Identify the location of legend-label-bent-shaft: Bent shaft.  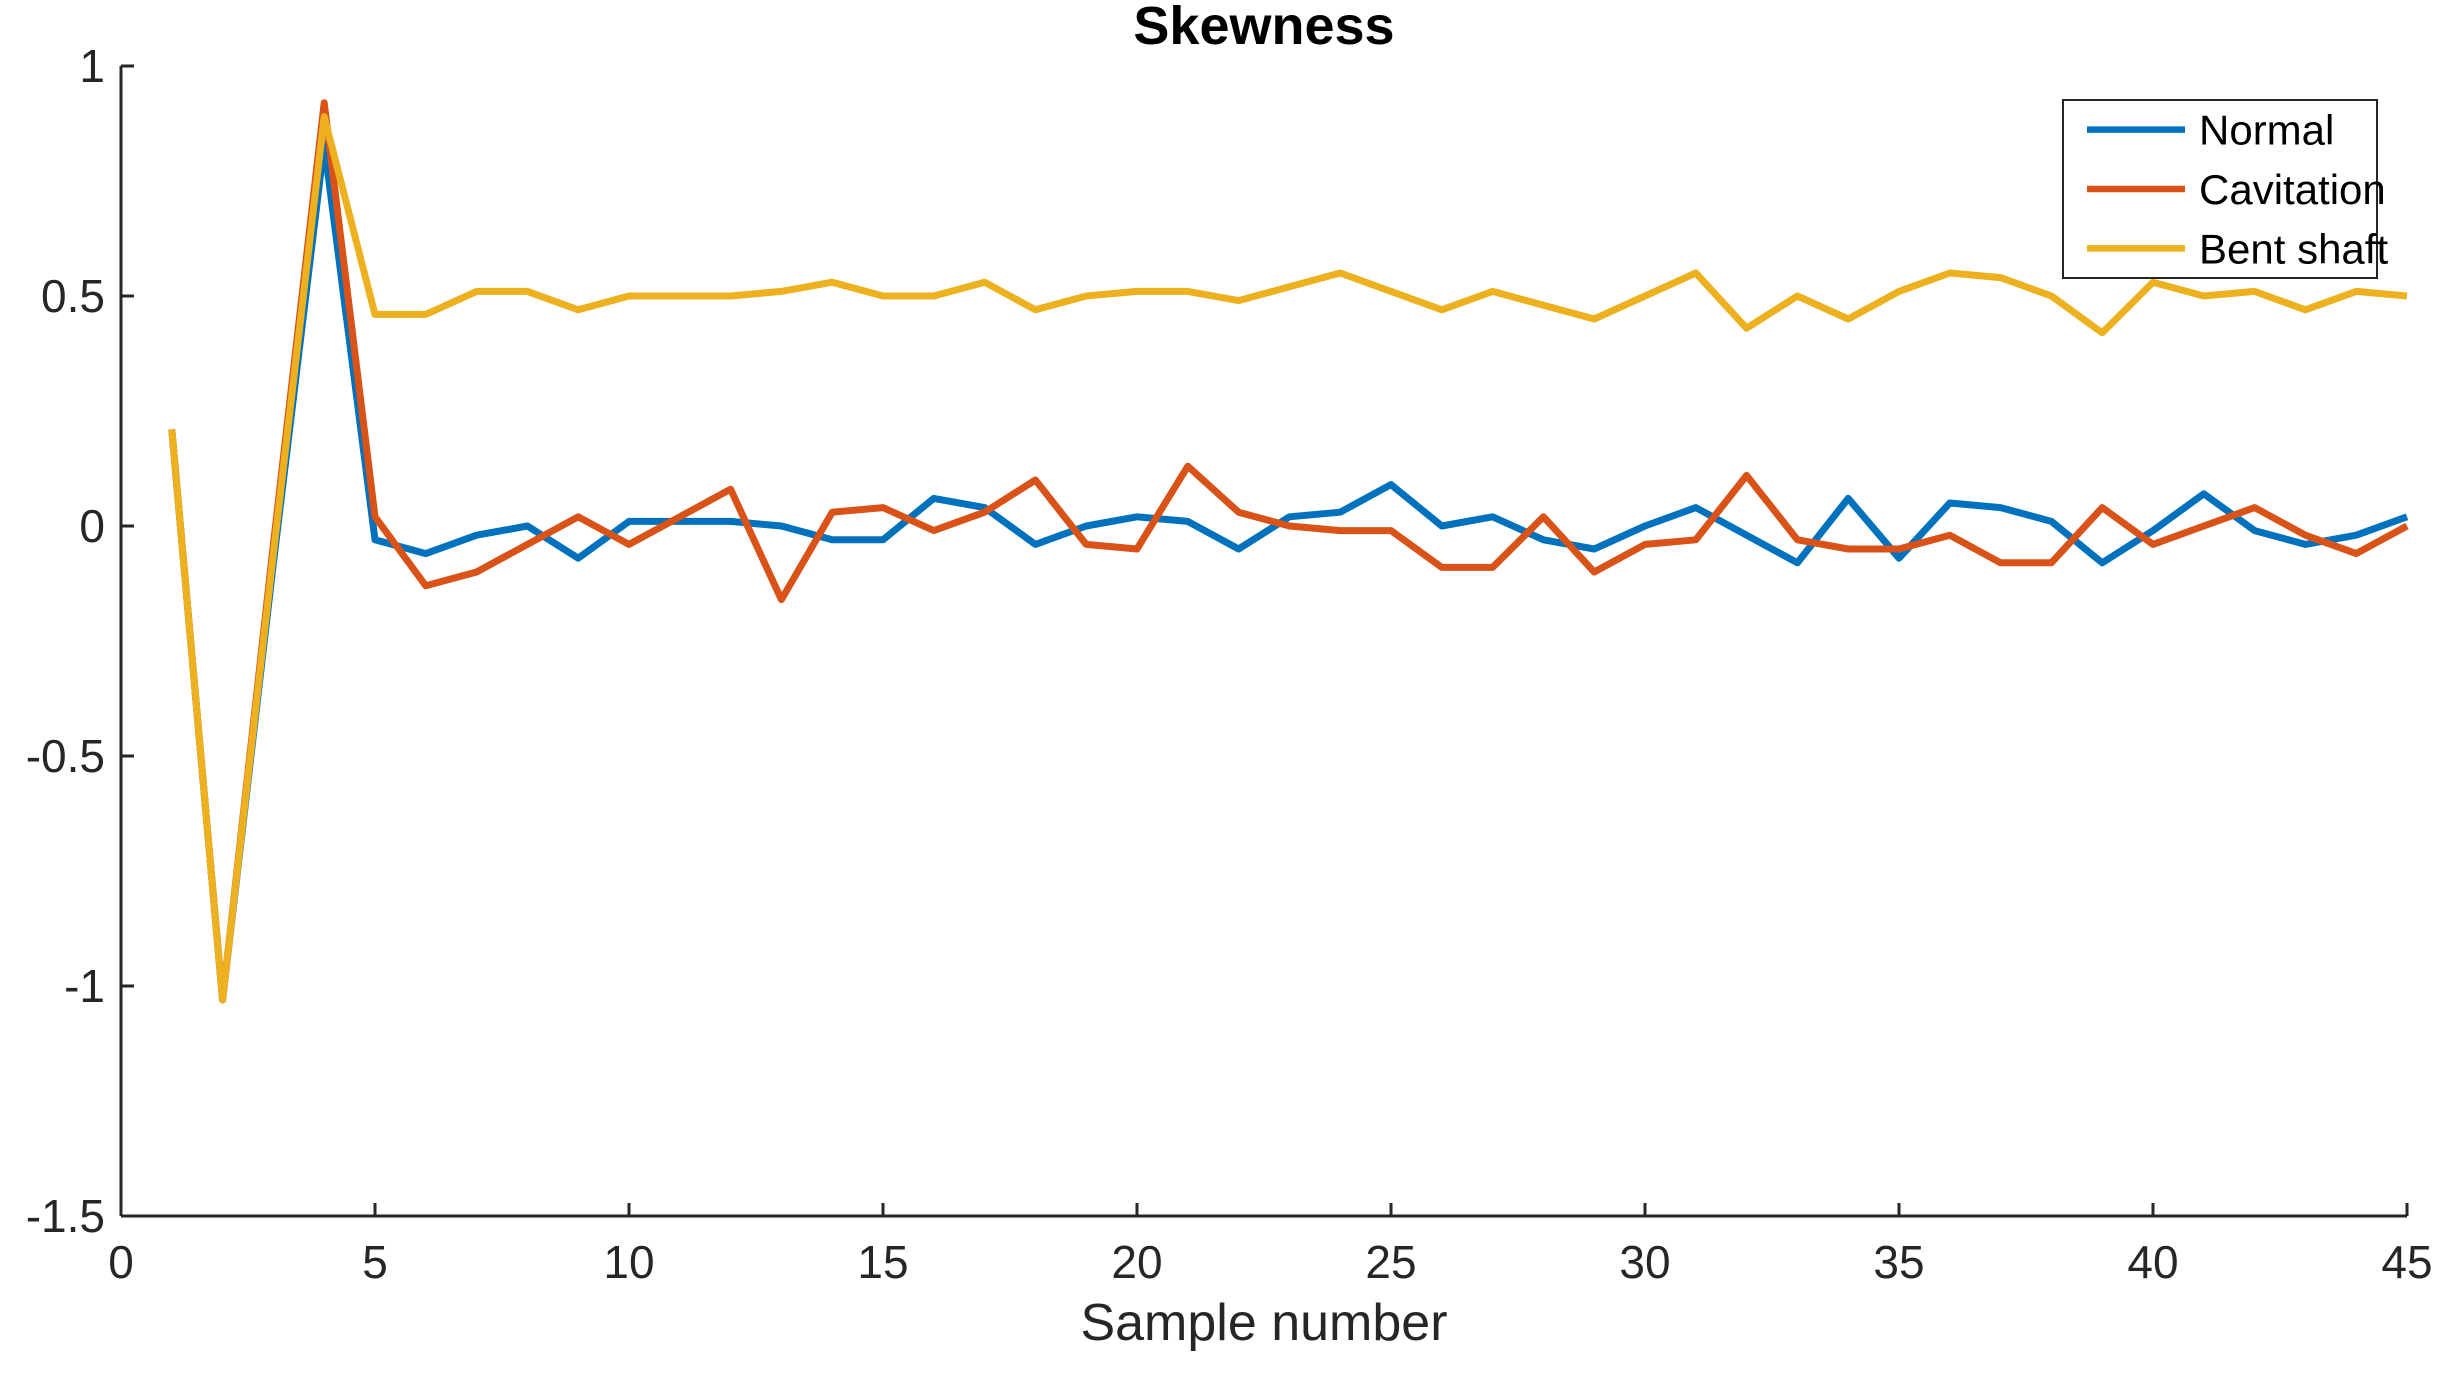
(2293, 248).